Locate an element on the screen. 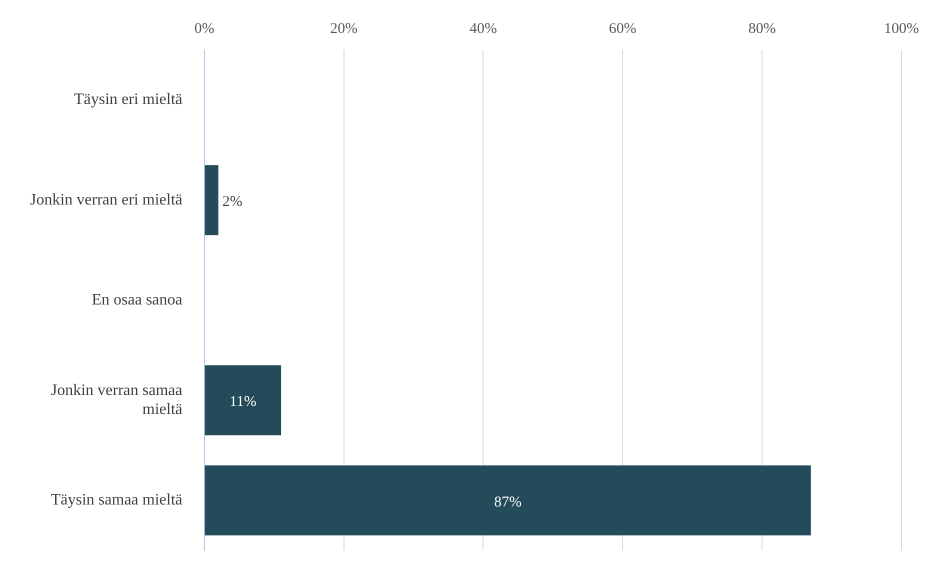 The width and height of the screenshot is (931, 582). y-tick-label: Jonkin verran samaa mieltä is located at coordinates (116, 400).